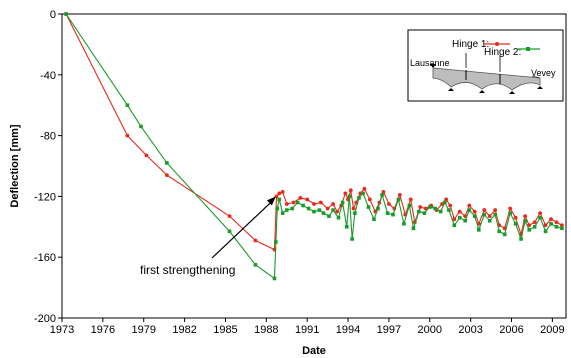 This screenshot has height=358, width=571. I want to click on x-tick-label: 2009, so click(552, 330).